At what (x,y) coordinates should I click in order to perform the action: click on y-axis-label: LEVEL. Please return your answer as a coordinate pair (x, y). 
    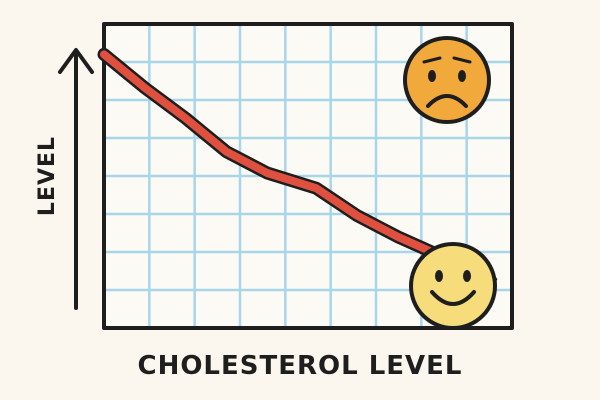
    Looking at the image, I should click on (47, 176).